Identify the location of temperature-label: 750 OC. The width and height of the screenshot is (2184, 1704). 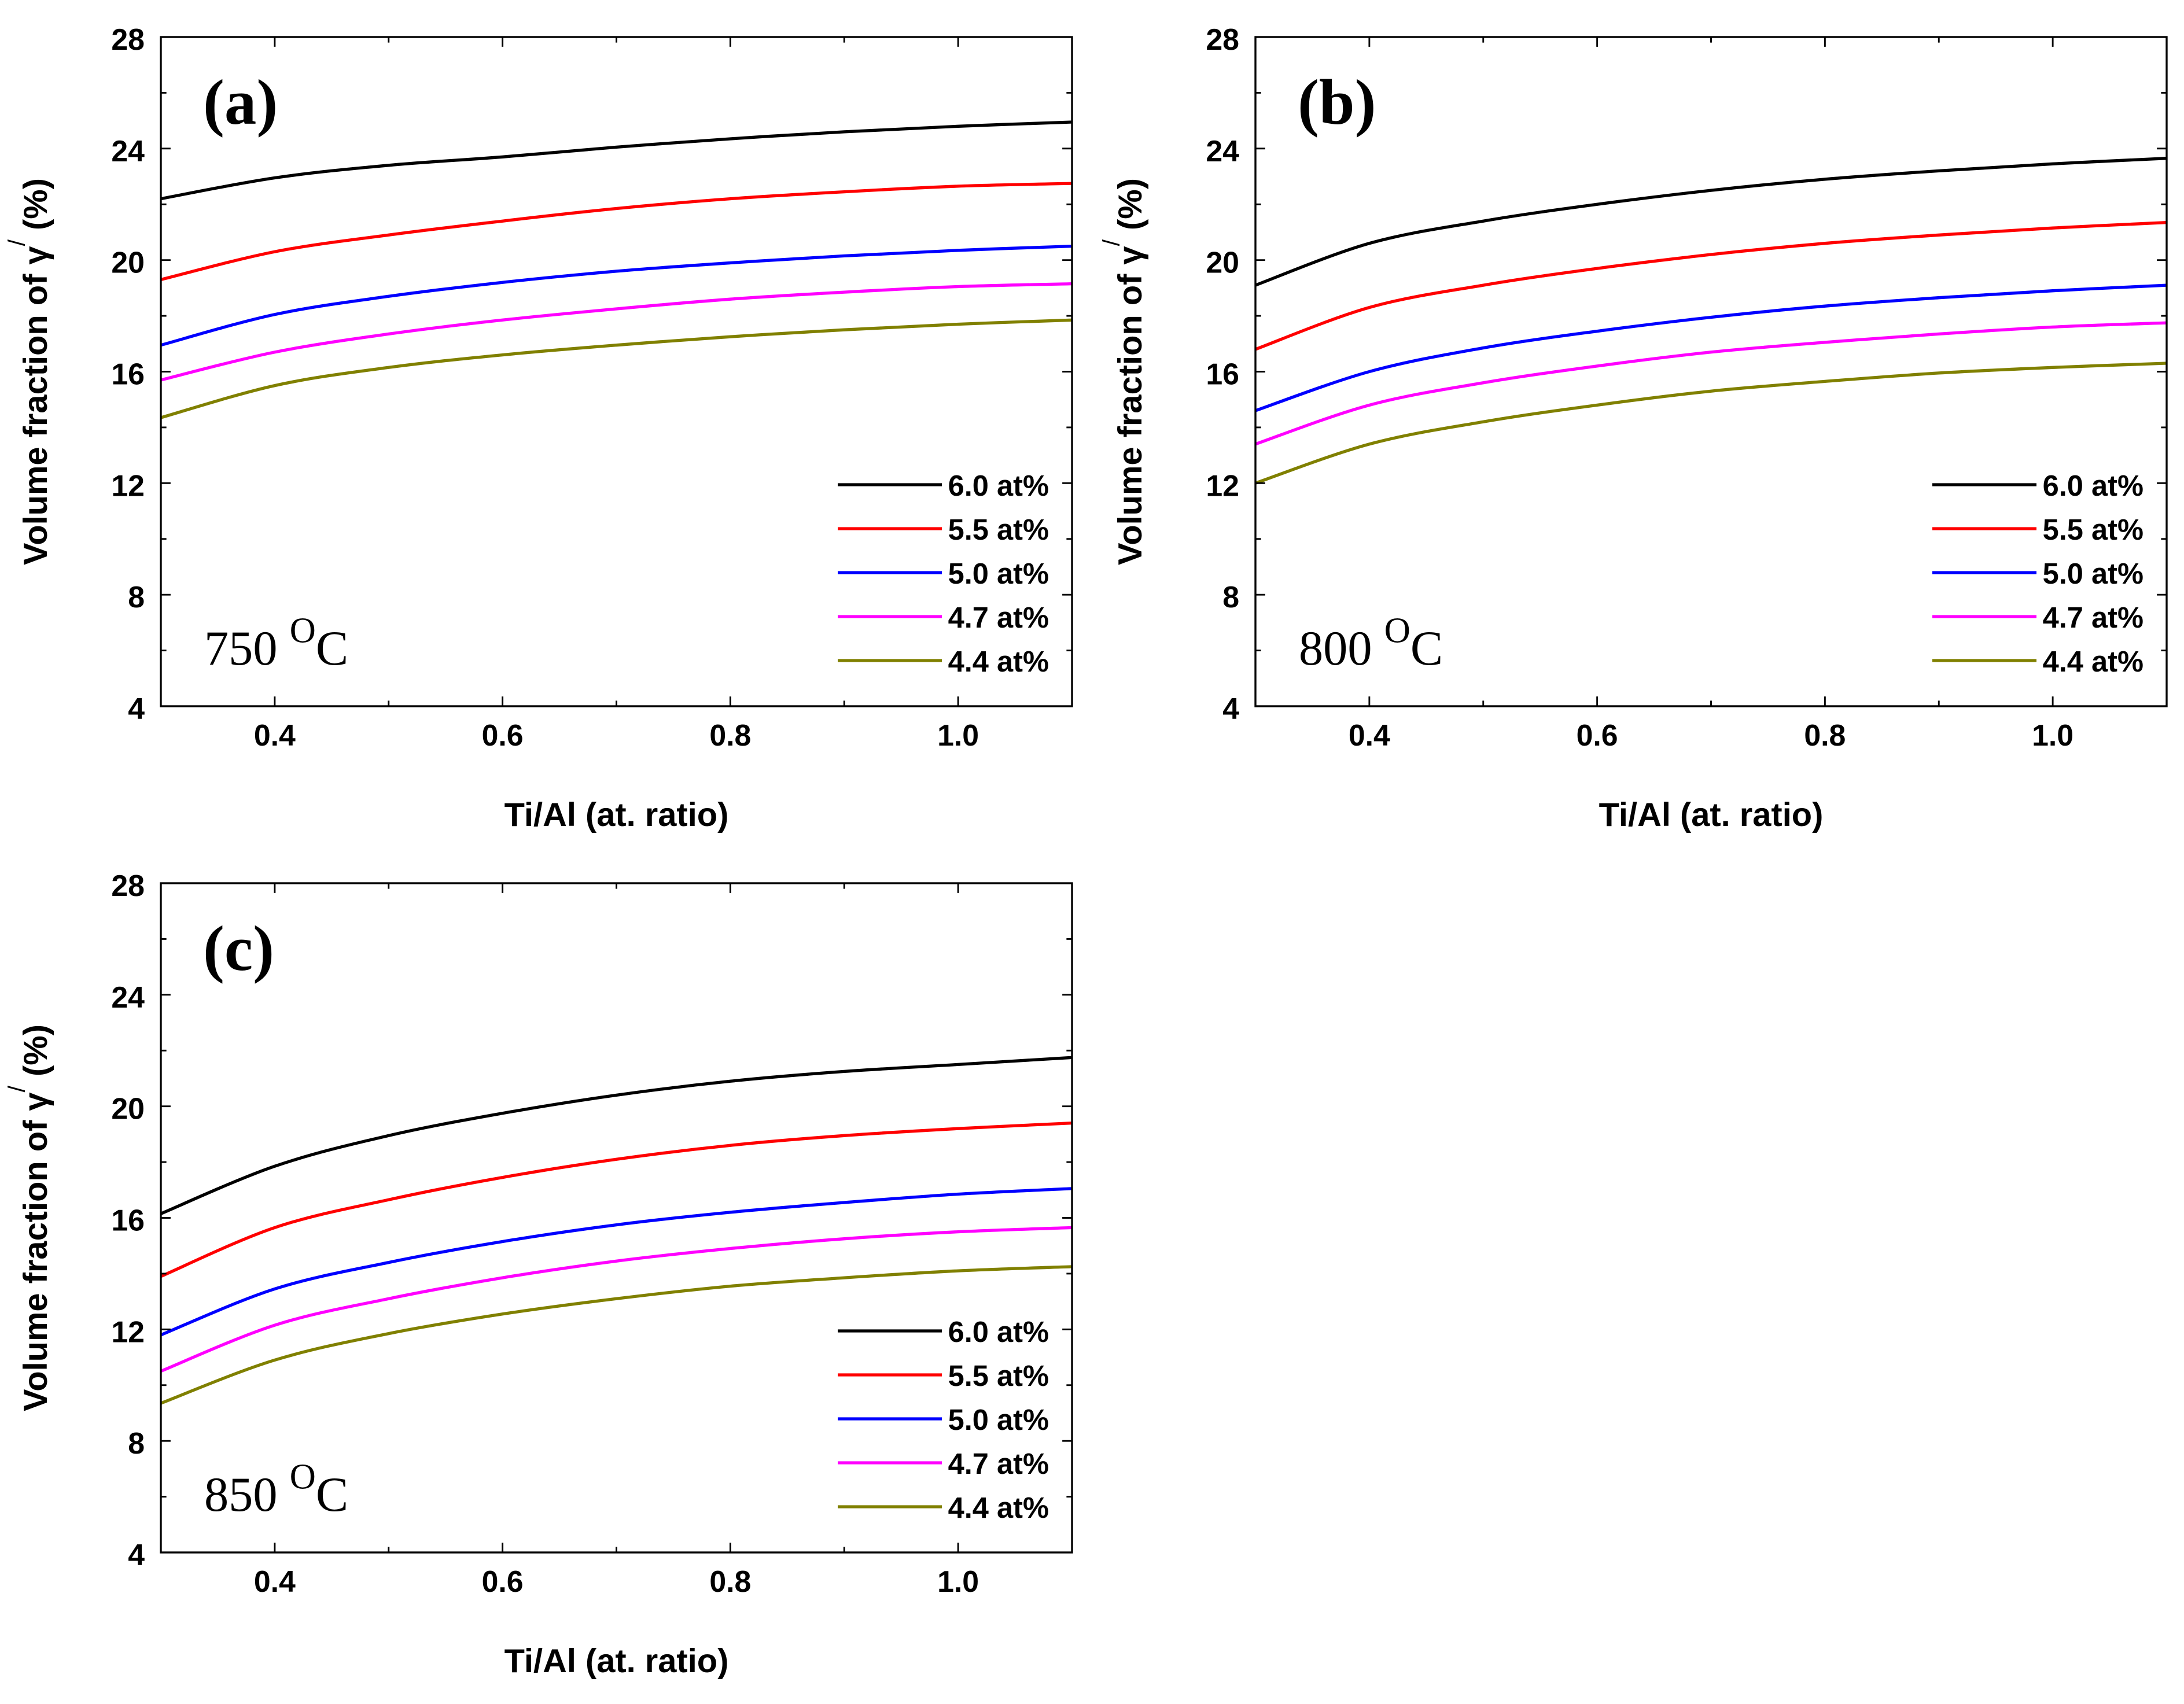
(276, 643).